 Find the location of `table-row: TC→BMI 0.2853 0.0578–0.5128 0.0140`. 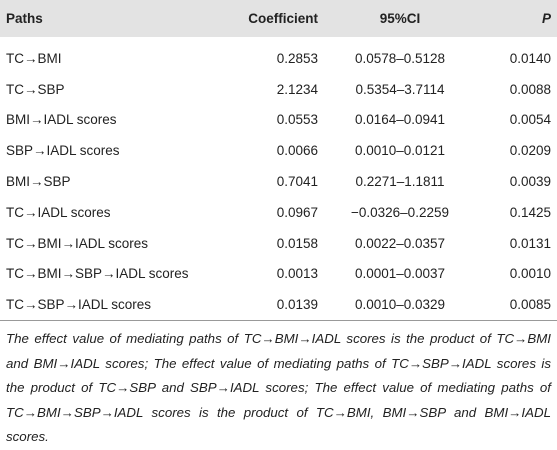

table-row: TC→BMI 0.2853 0.0578–0.5128 0.0140 is located at coordinates (278, 55).